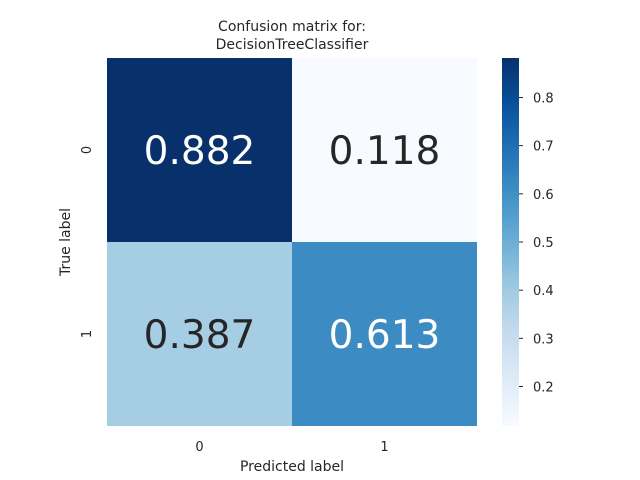 This screenshot has width=640, height=480. What do you see at coordinates (87, 334) in the screenshot?
I see `y-tick-label: 1` at bounding box center [87, 334].